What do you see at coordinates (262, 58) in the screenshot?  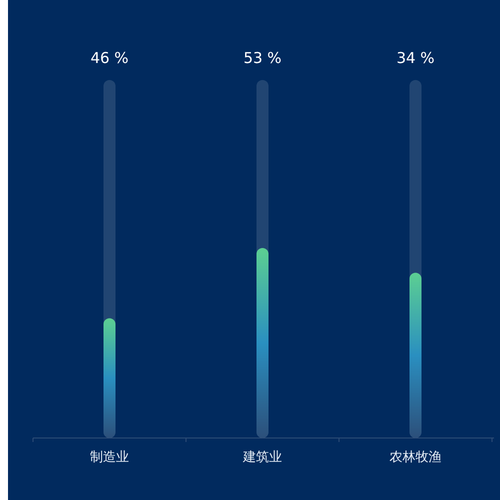 I see `text: 53 %` at bounding box center [262, 58].